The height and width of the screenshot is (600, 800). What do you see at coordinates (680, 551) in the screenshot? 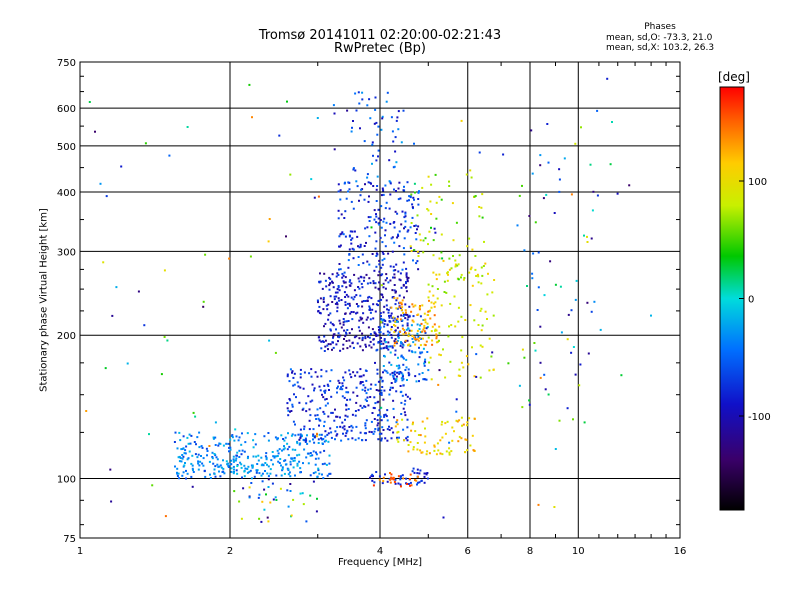
I see `x-tick-label: 16` at bounding box center [680, 551].